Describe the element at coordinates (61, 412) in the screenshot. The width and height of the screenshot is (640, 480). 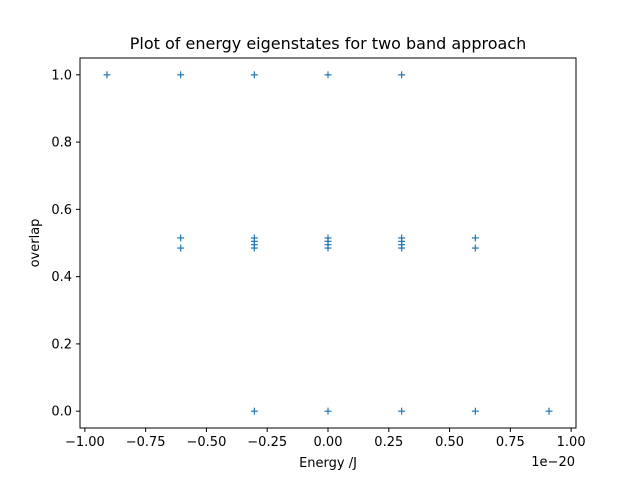
I see `y-tick-label: 0.0` at that location.